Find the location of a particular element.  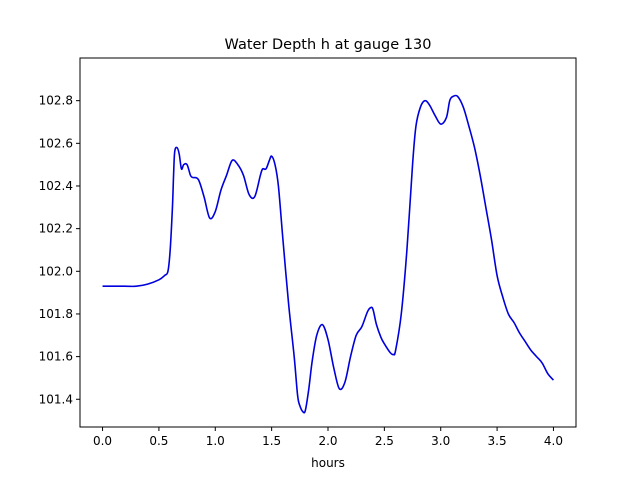

x-tick-label: 4.0 is located at coordinates (553, 441).